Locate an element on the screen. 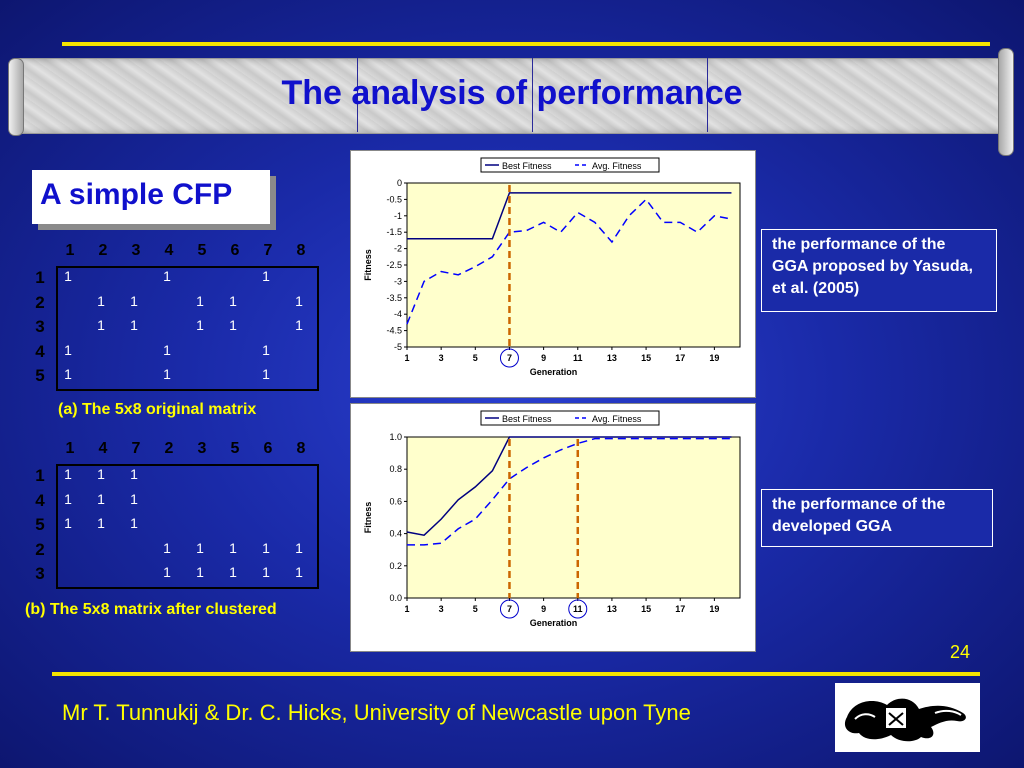 Image resolution: width=1024 pixels, height=768 pixels. page-title: The analysis of performance is located at coordinates (512, 93).